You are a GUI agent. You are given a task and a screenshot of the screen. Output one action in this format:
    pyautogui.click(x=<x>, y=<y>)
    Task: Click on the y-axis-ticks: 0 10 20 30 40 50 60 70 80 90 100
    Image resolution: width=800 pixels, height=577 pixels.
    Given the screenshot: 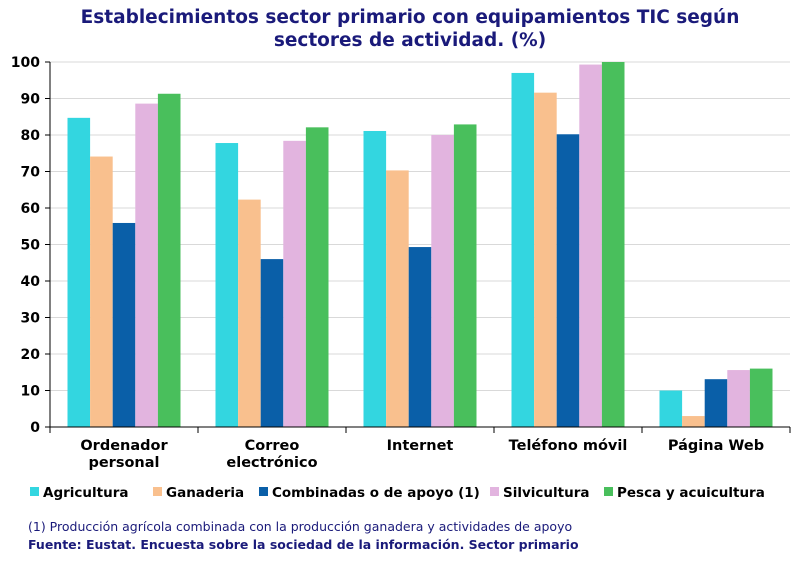 What is the action you would take?
    pyautogui.click(x=30, y=245)
    